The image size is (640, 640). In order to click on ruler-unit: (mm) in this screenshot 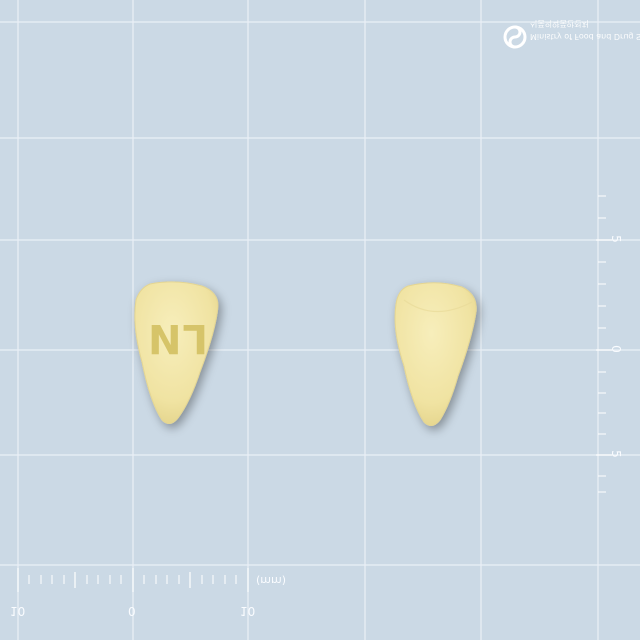, I will do `click(271, 580)`.